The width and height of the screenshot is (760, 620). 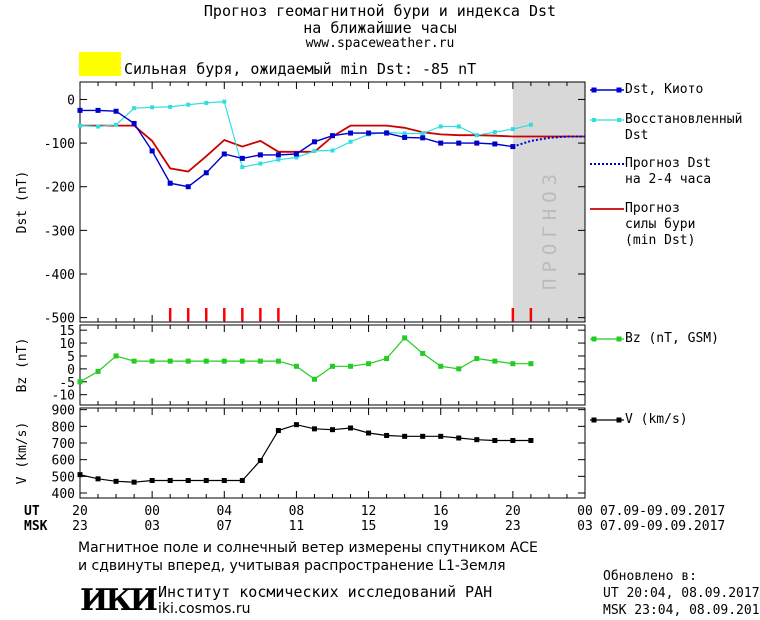 What do you see at coordinates (668, 163) in the screenshot?
I see `legend-dst-forecast-label-1: Прогноз Dst` at bounding box center [668, 163].